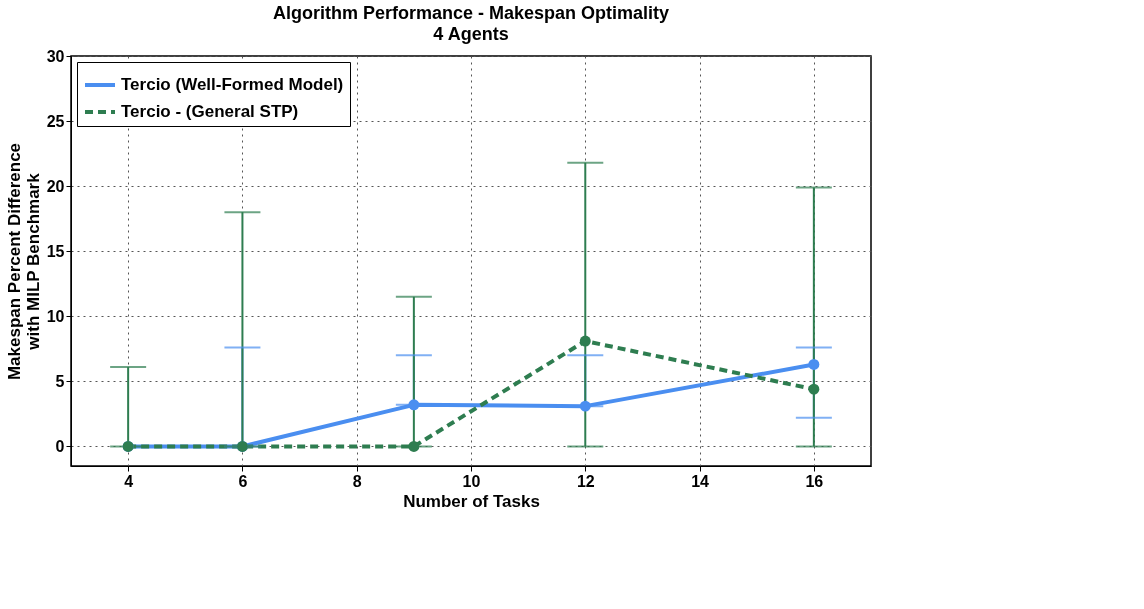 The image size is (1144, 609). I want to click on y-axis-title: Makespan Percent Difference with MILP Benchmark, so click(23, 261).